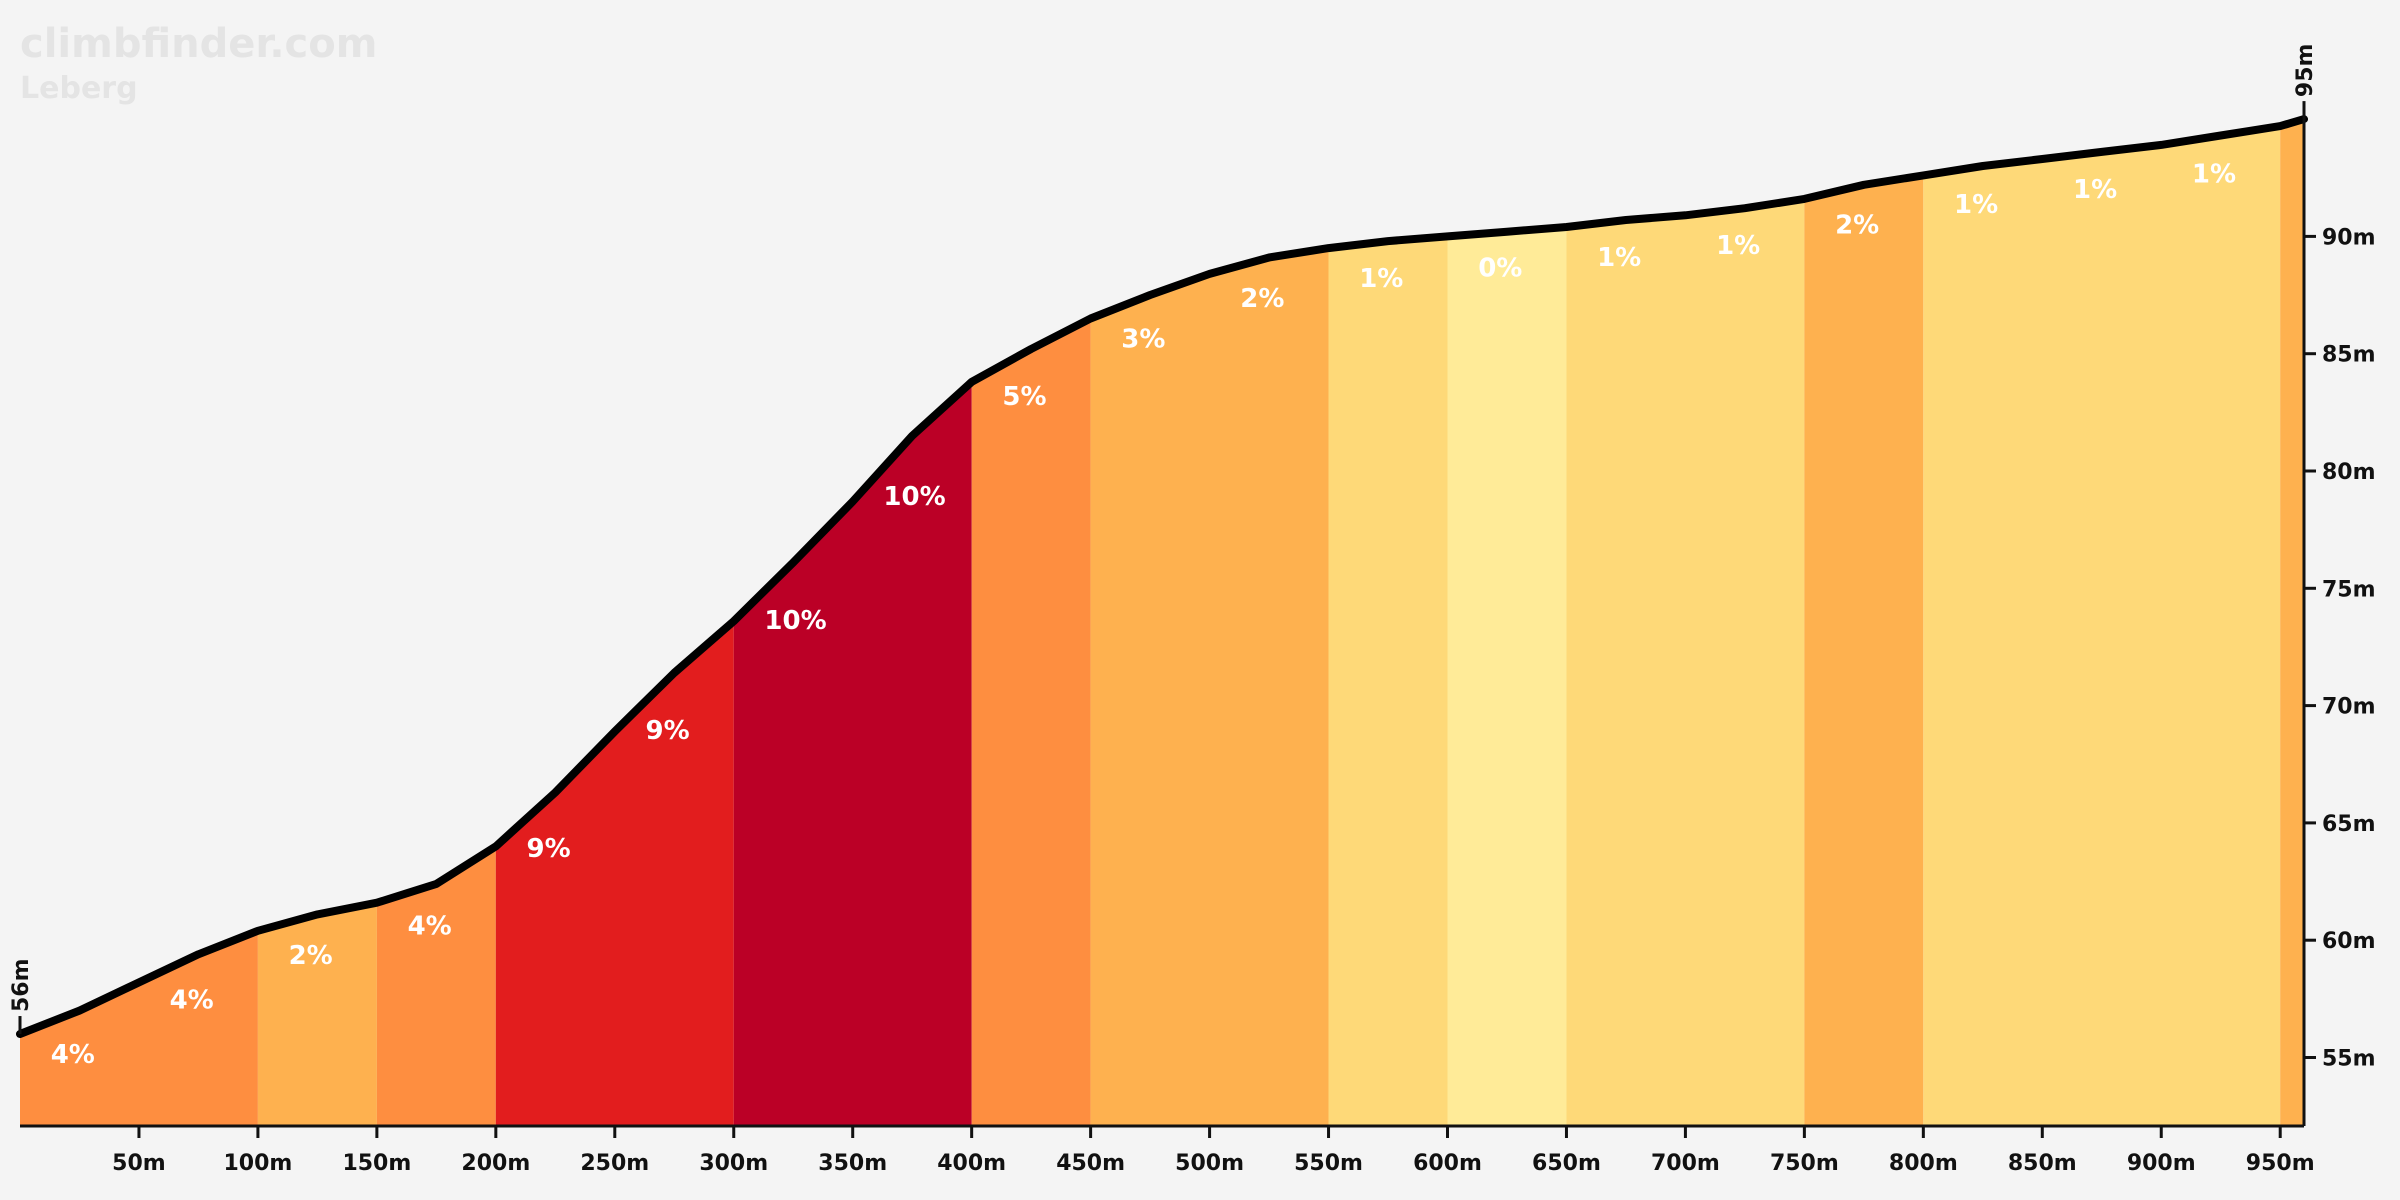 This screenshot has width=2400, height=1200. Describe the element at coordinates (1143, 339) in the screenshot. I see `grade-label-9: 3%` at that location.